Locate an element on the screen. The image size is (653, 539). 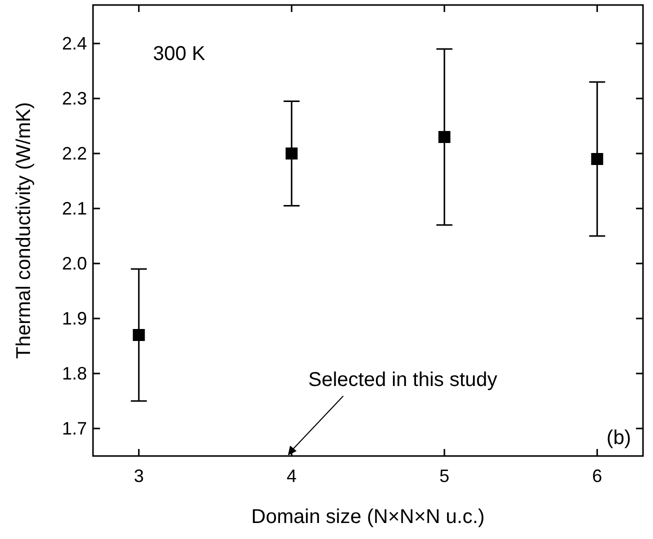
annotation: Selected in this study is located at coordinates (403, 380).